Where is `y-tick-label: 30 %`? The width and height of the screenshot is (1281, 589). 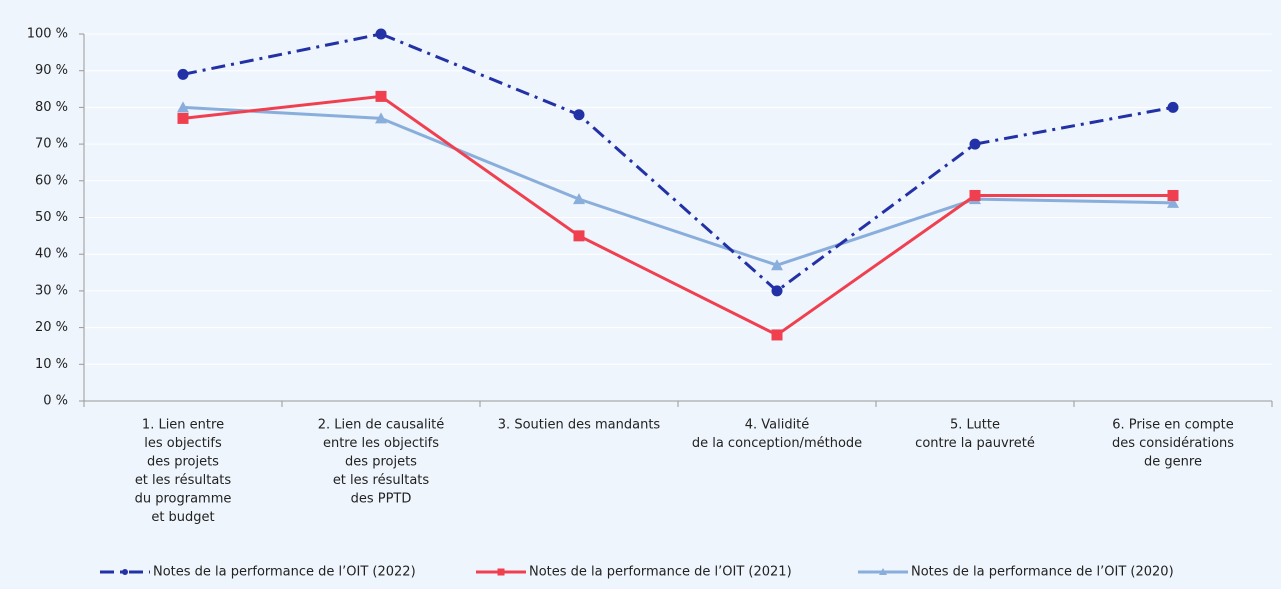
y-tick-label: 30 % is located at coordinates (51, 290).